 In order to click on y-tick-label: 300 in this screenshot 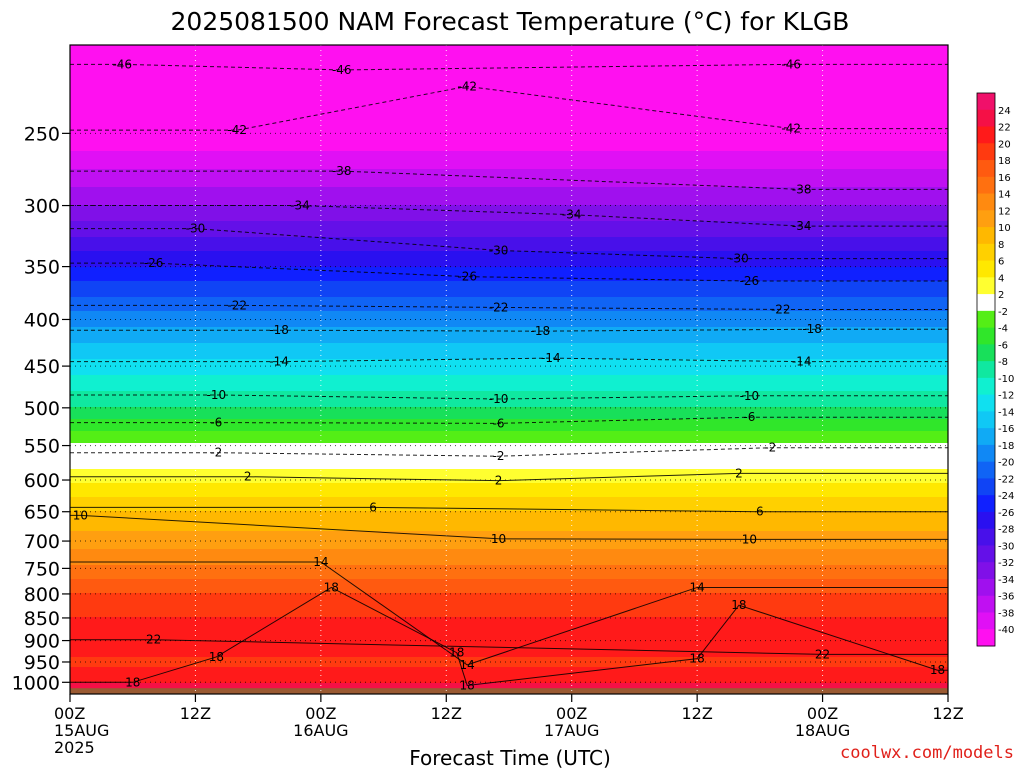, I will do `click(42, 207)`.